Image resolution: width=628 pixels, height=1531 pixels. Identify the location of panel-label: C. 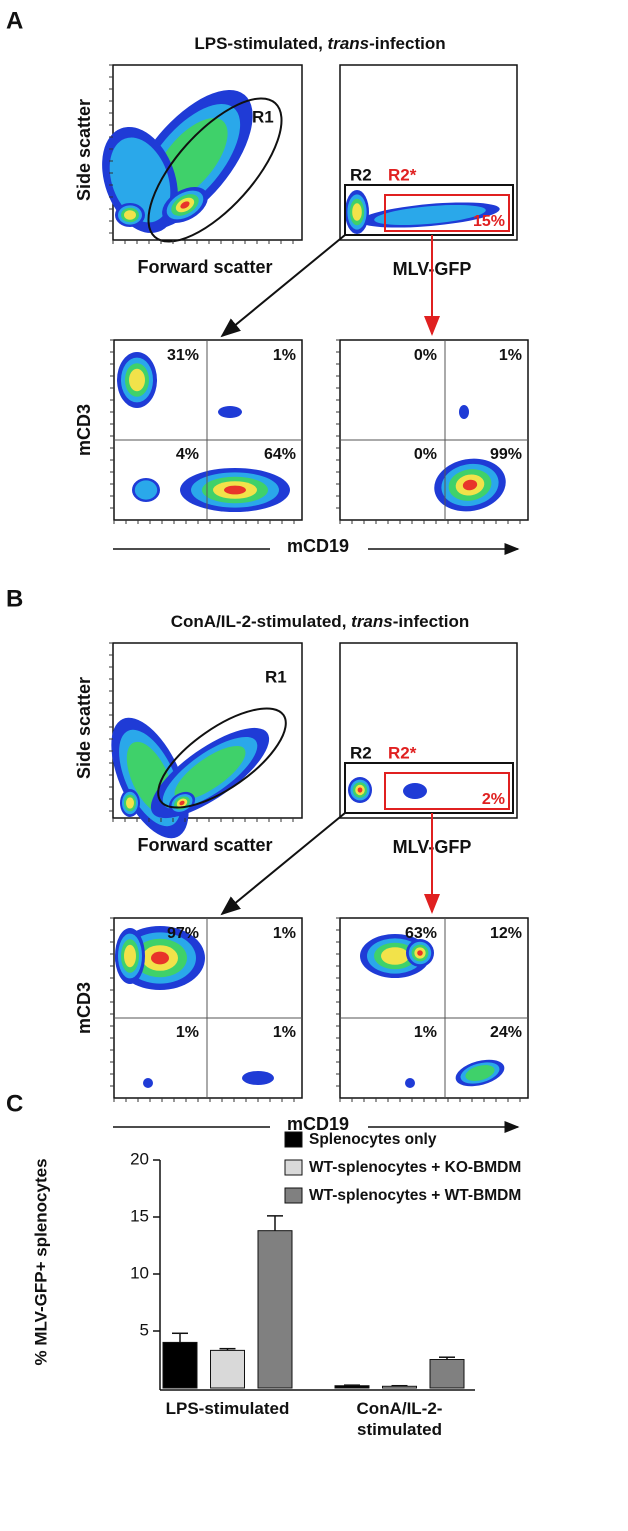
(14, 1103).